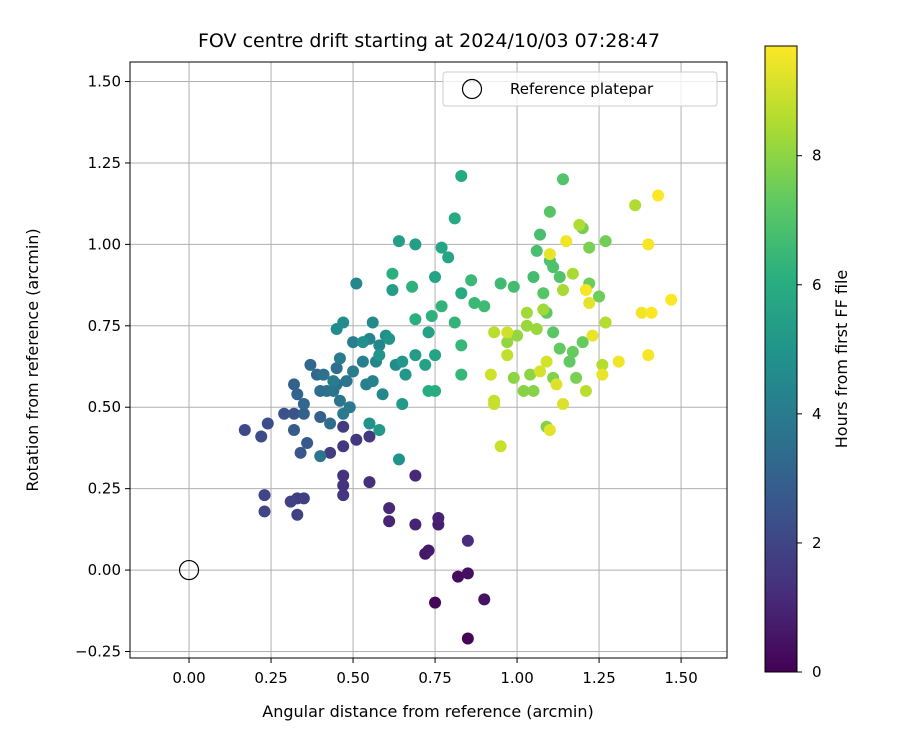 The height and width of the screenshot is (750, 900). I want to click on y-tick-label: 0.75, so click(104, 326).